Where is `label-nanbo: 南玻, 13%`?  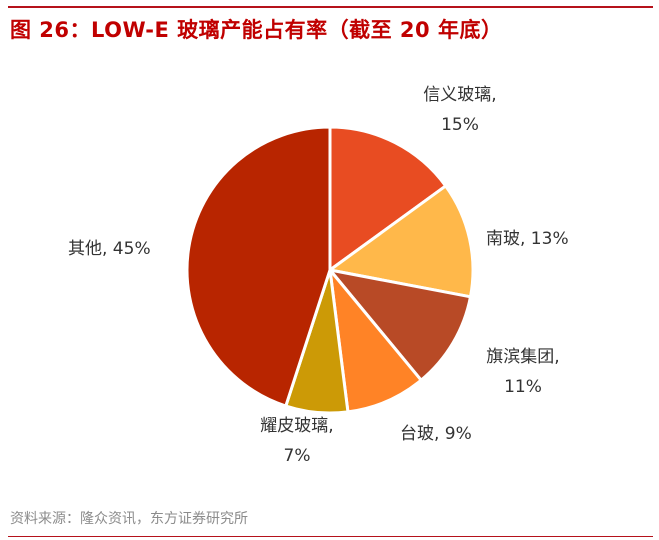 label-nanbo: 南玻, 13% is located at coordinates (527, 239).